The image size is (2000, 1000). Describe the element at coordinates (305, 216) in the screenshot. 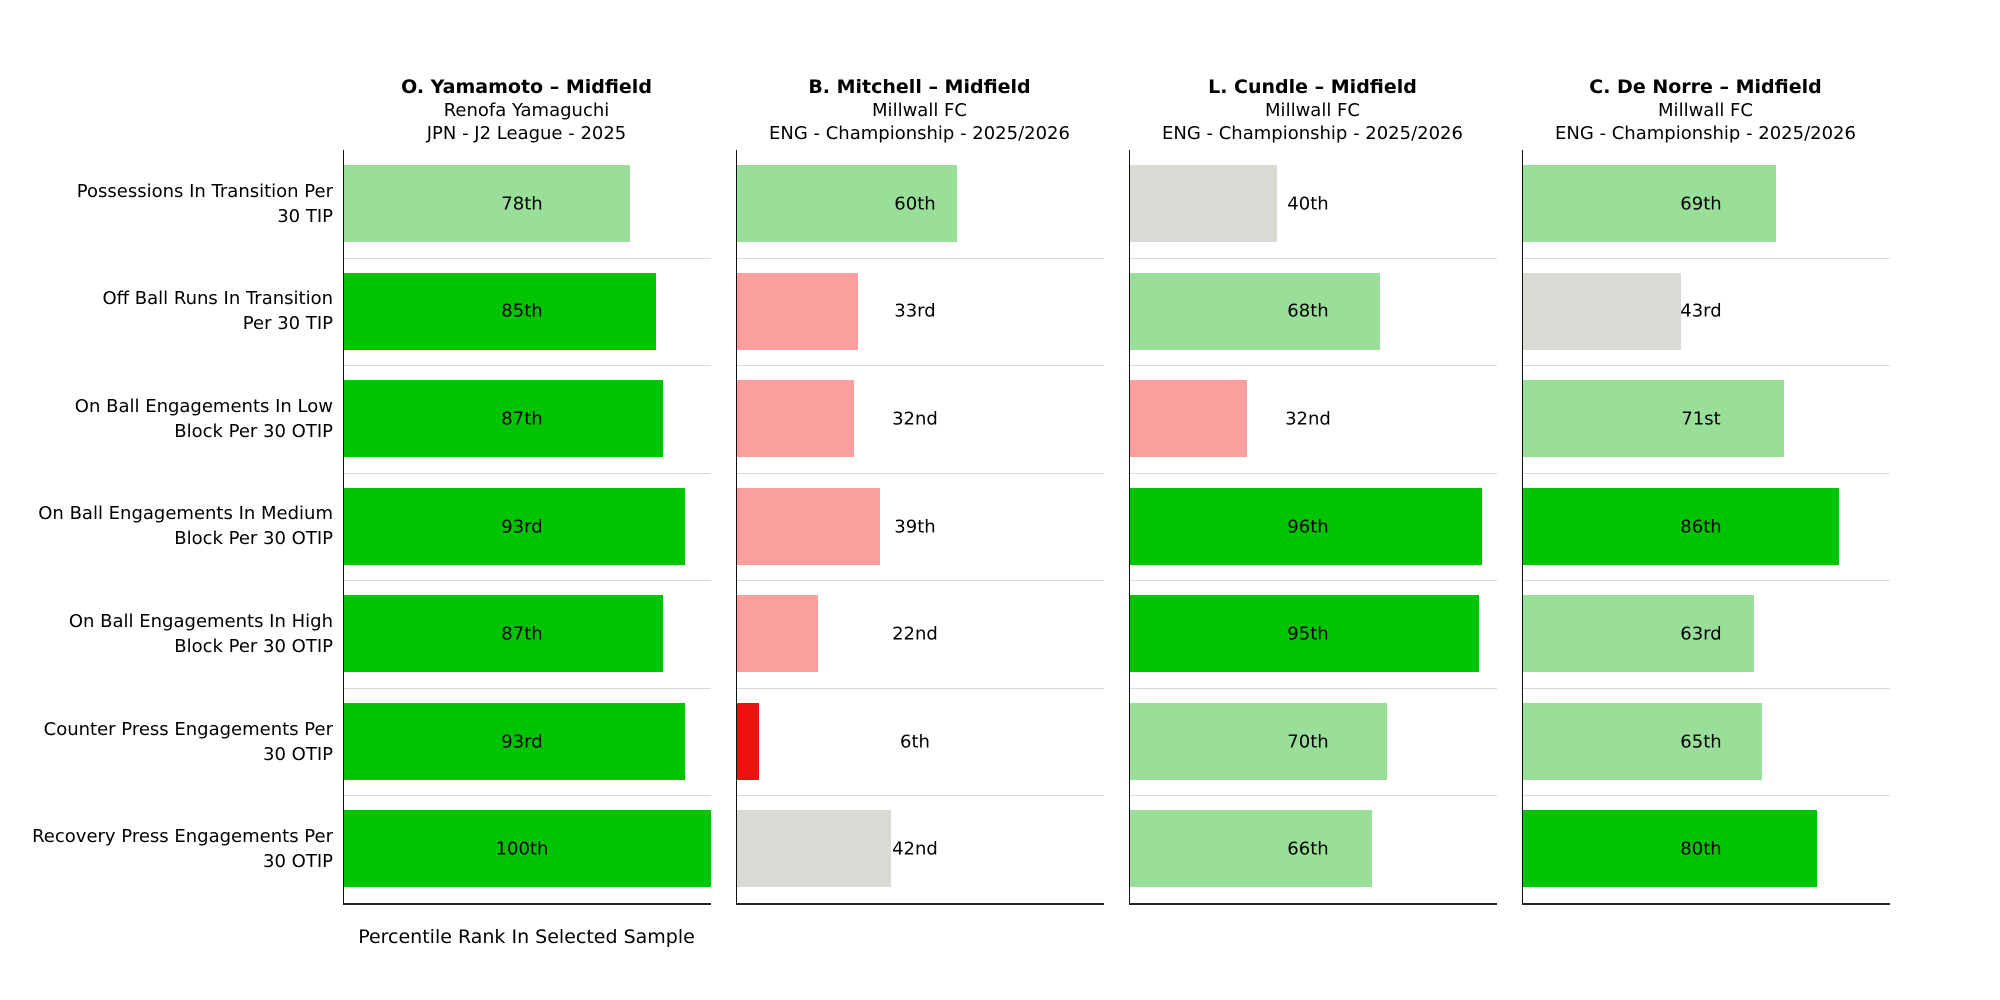

I see `metric-label-line: 30 TIP` at that location.